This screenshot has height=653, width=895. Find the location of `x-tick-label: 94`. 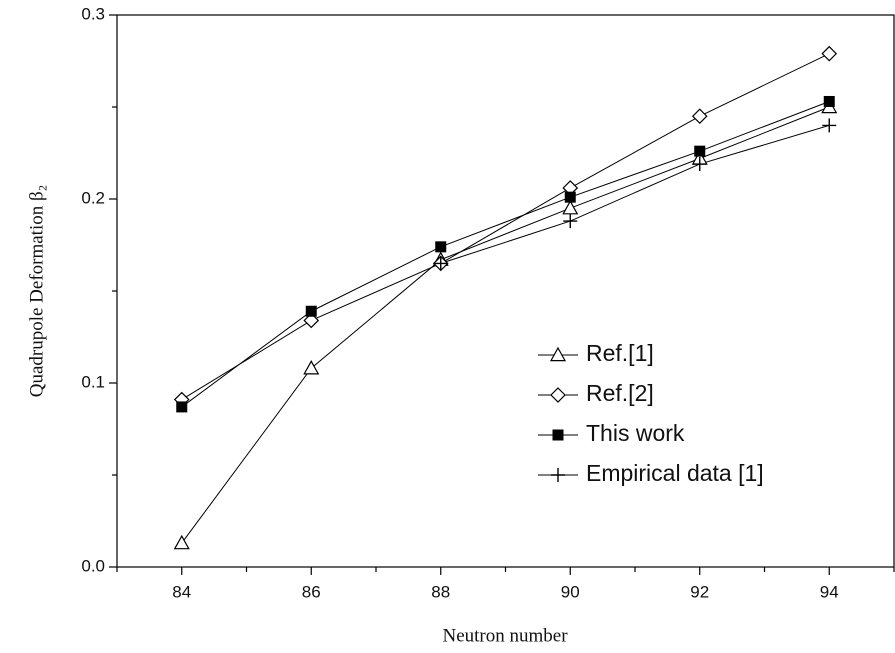

x-tick-label: 94 is located at coordinates (829, 591).